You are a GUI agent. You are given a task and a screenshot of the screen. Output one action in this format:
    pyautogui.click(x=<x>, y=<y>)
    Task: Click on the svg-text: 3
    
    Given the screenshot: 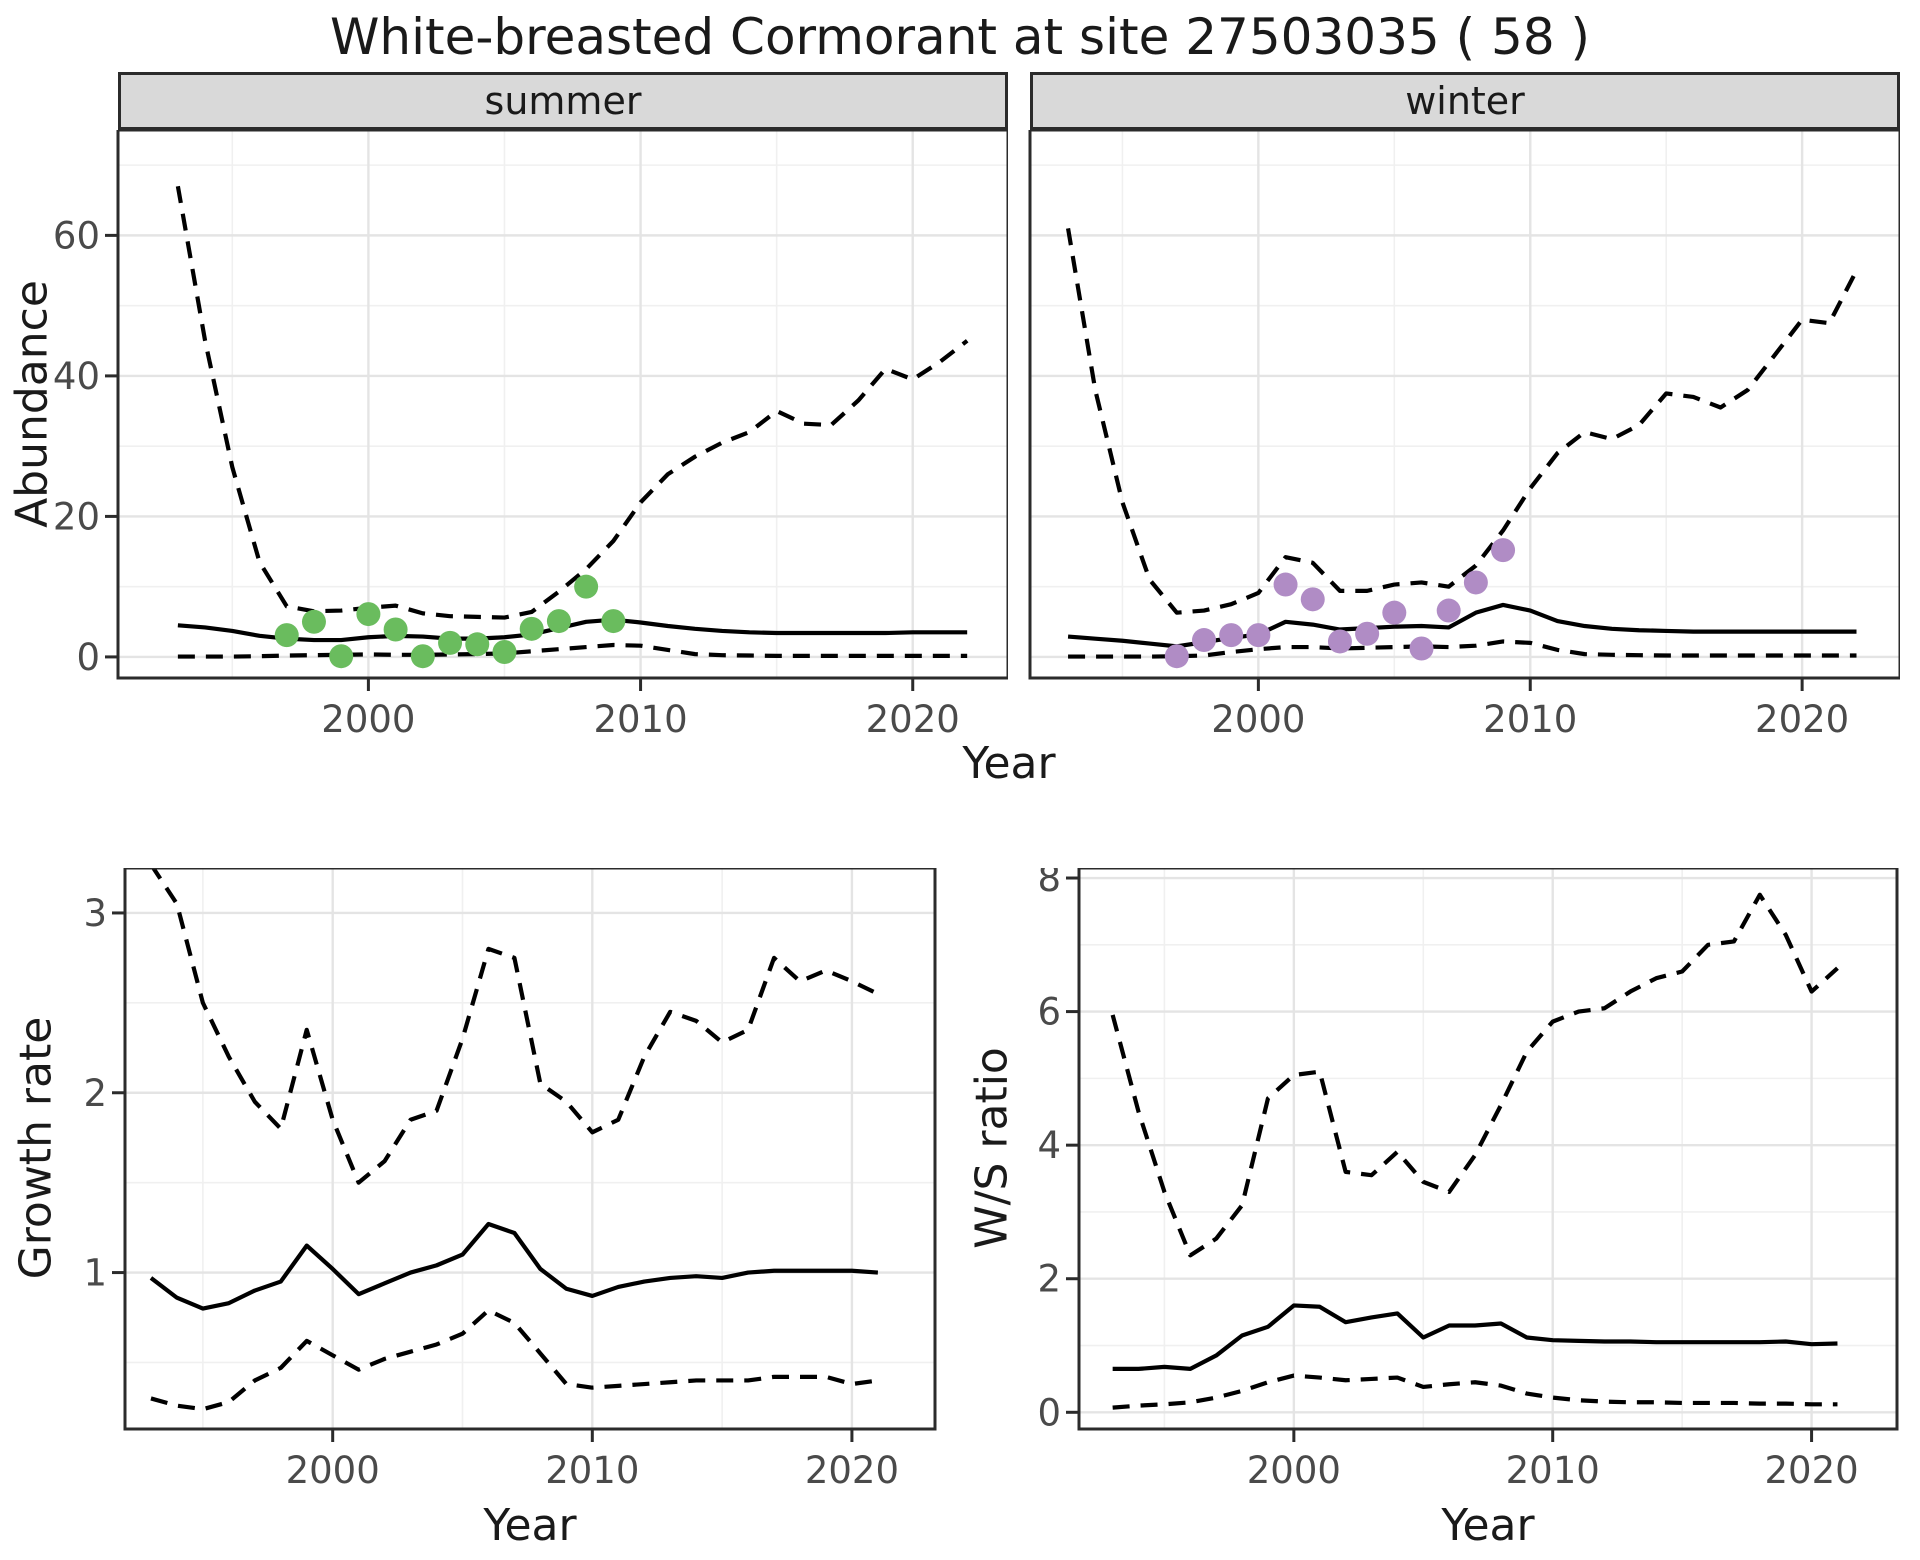 What is the action you would take?
    pyautogui.click(x=95, y=913)
    